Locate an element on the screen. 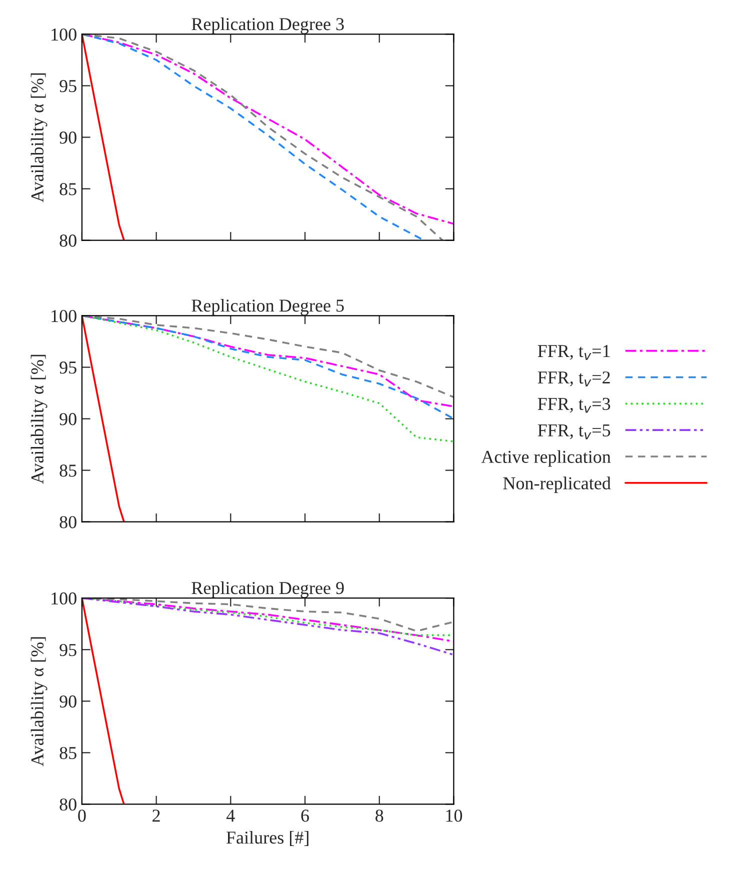 This screenshot has height=877, width=745. chart-title: Replication Degree 9 is located at coordinates (268, 589).